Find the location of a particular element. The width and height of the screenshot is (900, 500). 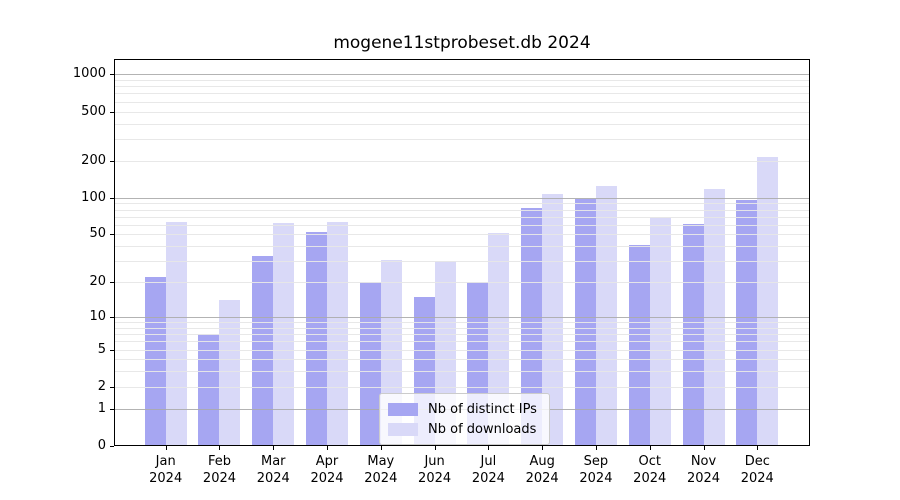

bar-nb-of-downloads-sep is located at coordinates (606, 315).